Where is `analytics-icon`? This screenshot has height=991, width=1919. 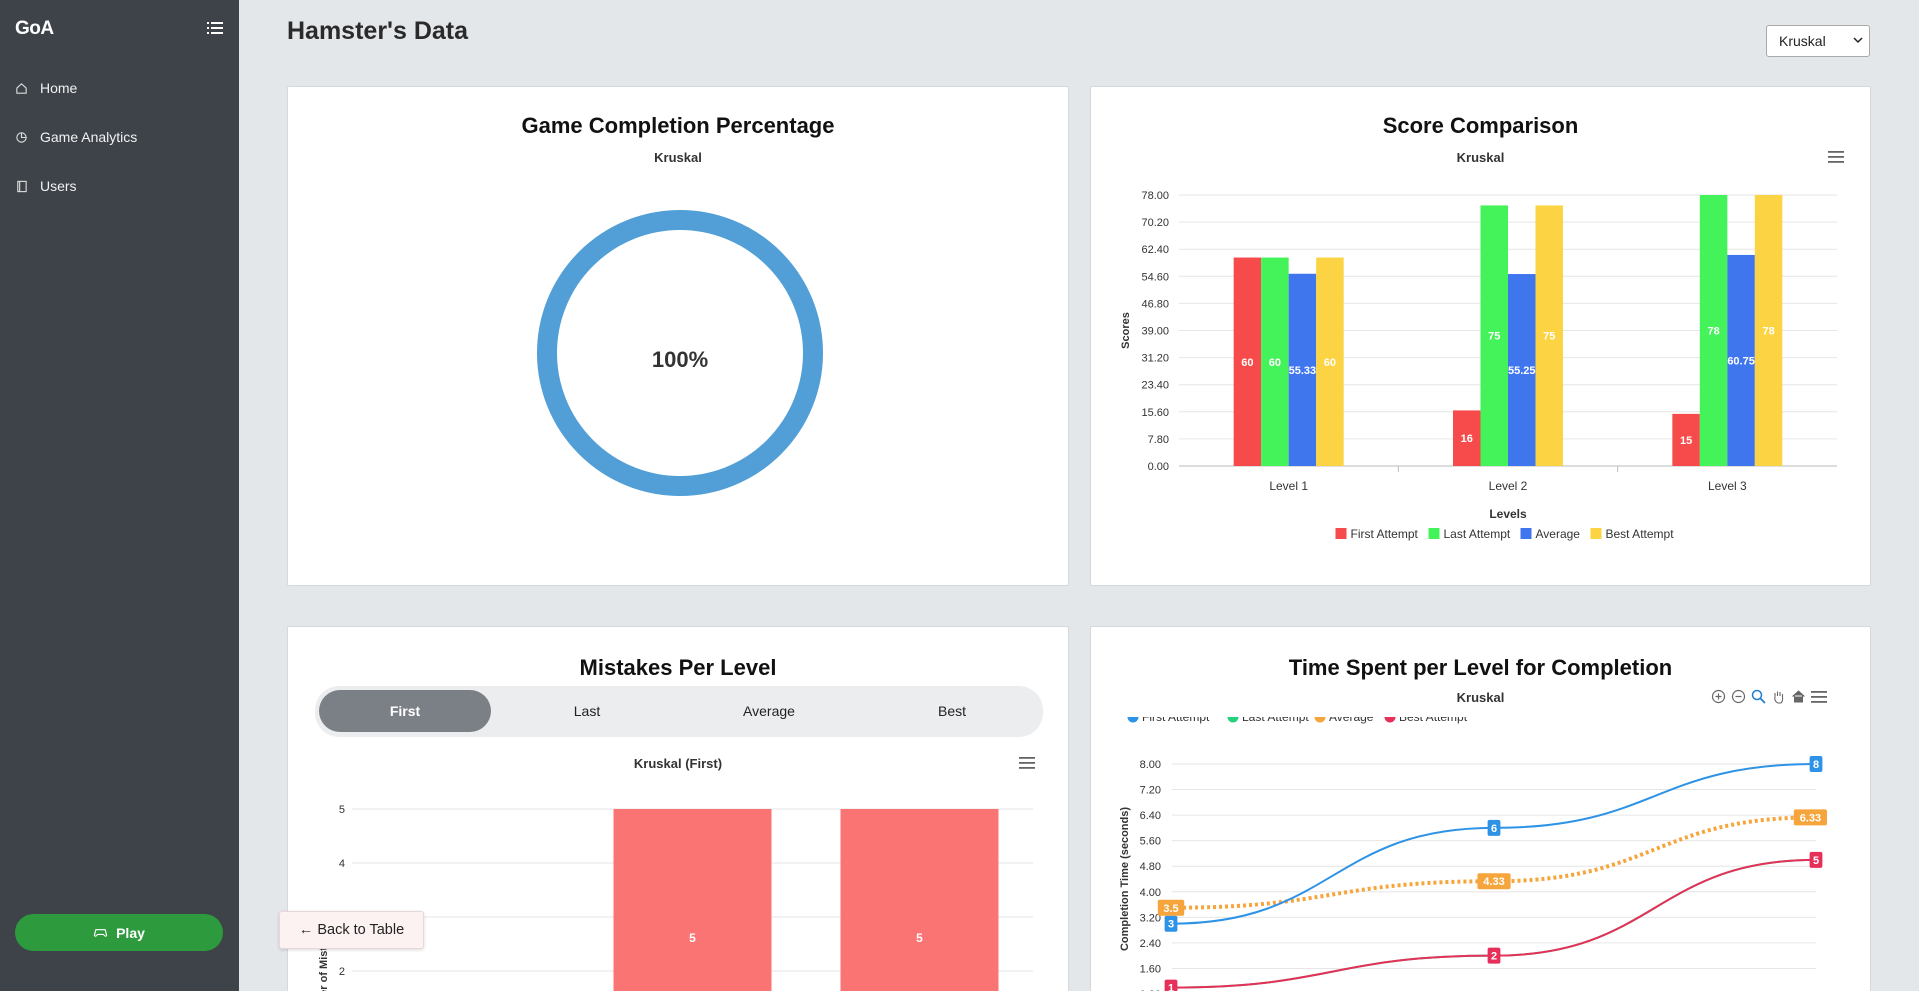 analytics-icon is located at coordinates (21, 137).